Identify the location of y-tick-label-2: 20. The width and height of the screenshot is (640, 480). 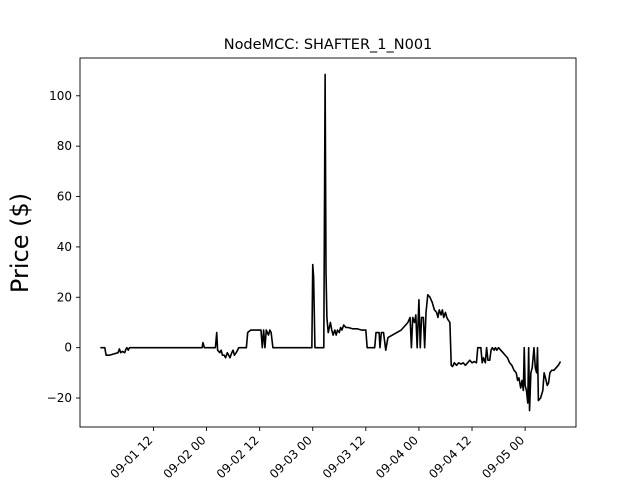
(64, 297).